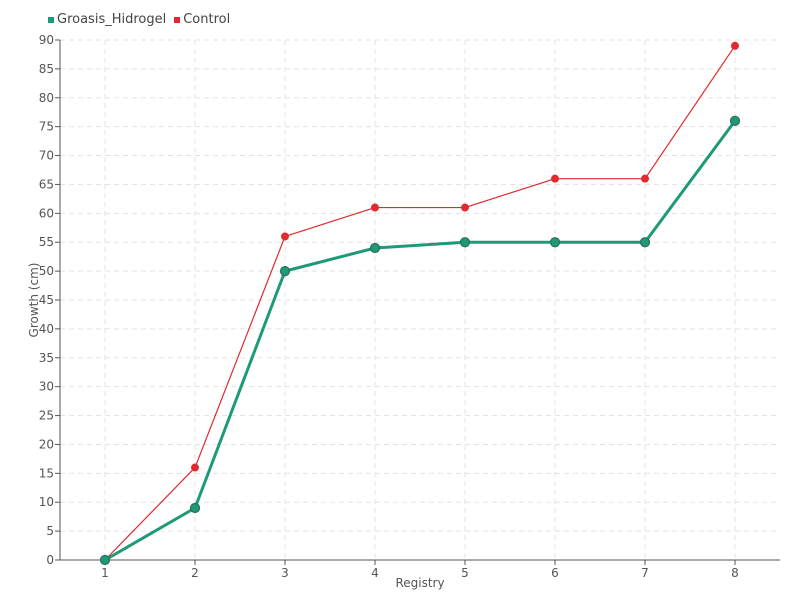  What do you see at coordinates (555, 573) in the screenshot?
I see `xtick-label-6: 6` at bounding box center [555, 573].